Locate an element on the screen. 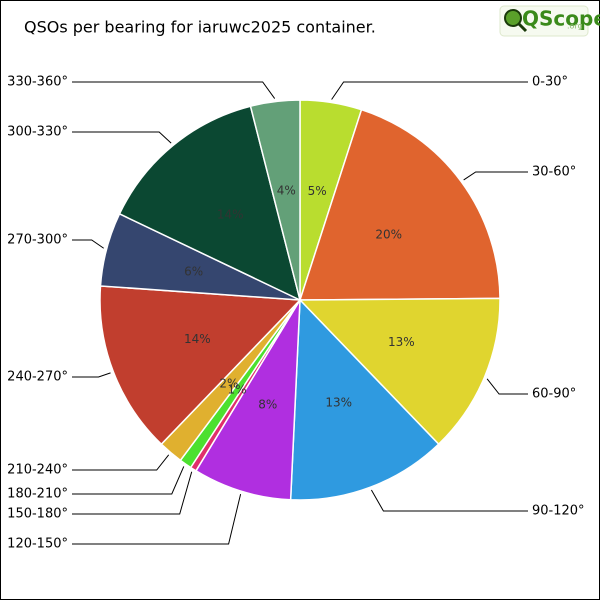  slice-percent: 5% is located at coordinates (317, 191).